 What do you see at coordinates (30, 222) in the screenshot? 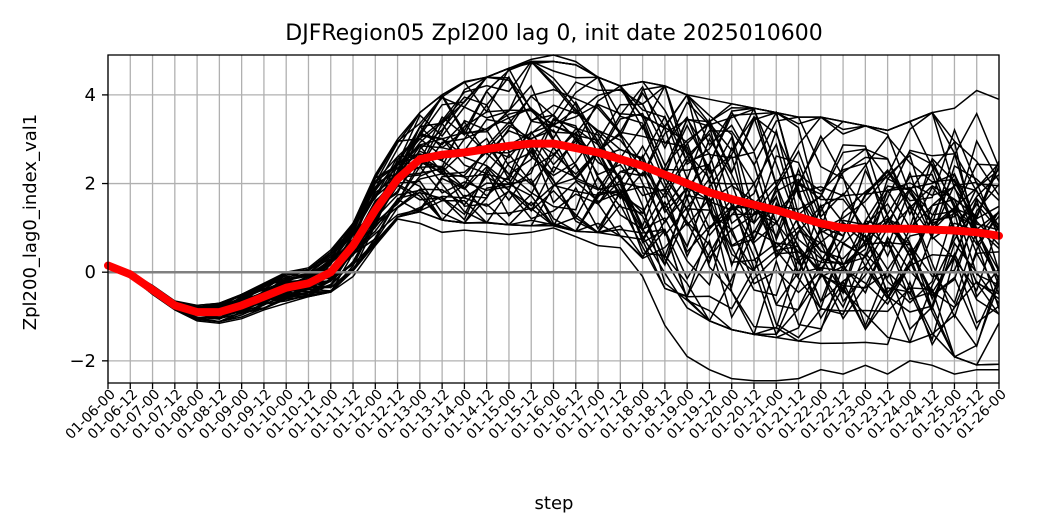
I see `y-axis-label: Zpl200_lag0_index_val1` at bounding box center [30, 222].